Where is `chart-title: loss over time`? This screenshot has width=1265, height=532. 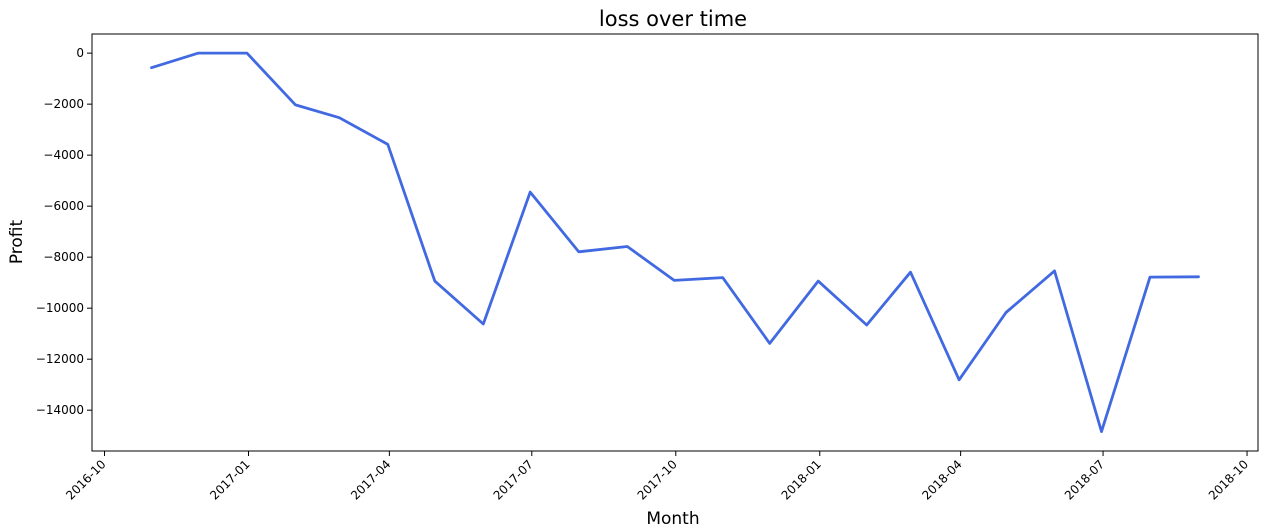 chart-title: loss over time is located at coordinates (673, 19).